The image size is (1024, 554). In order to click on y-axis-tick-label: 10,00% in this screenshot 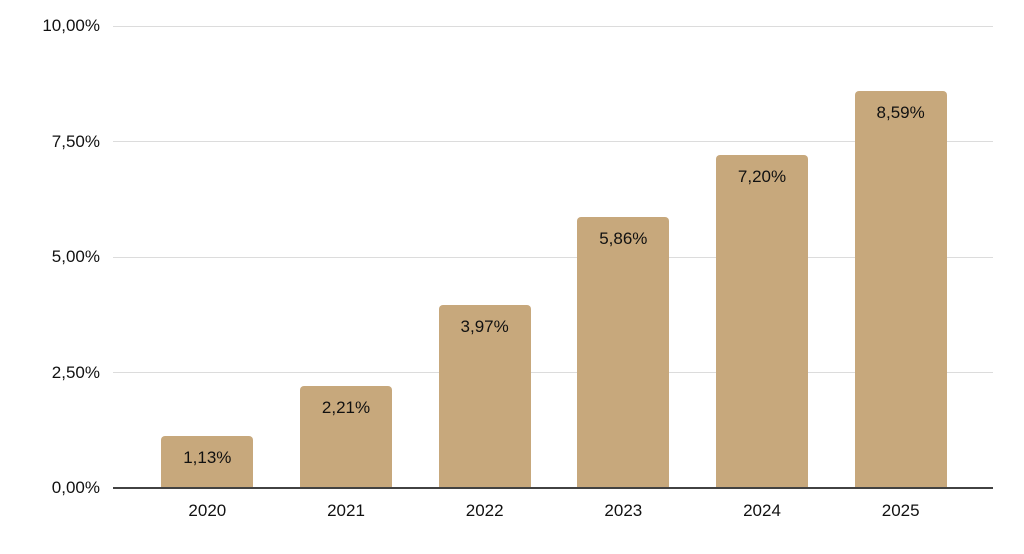, I will do `click(71, 25)`.